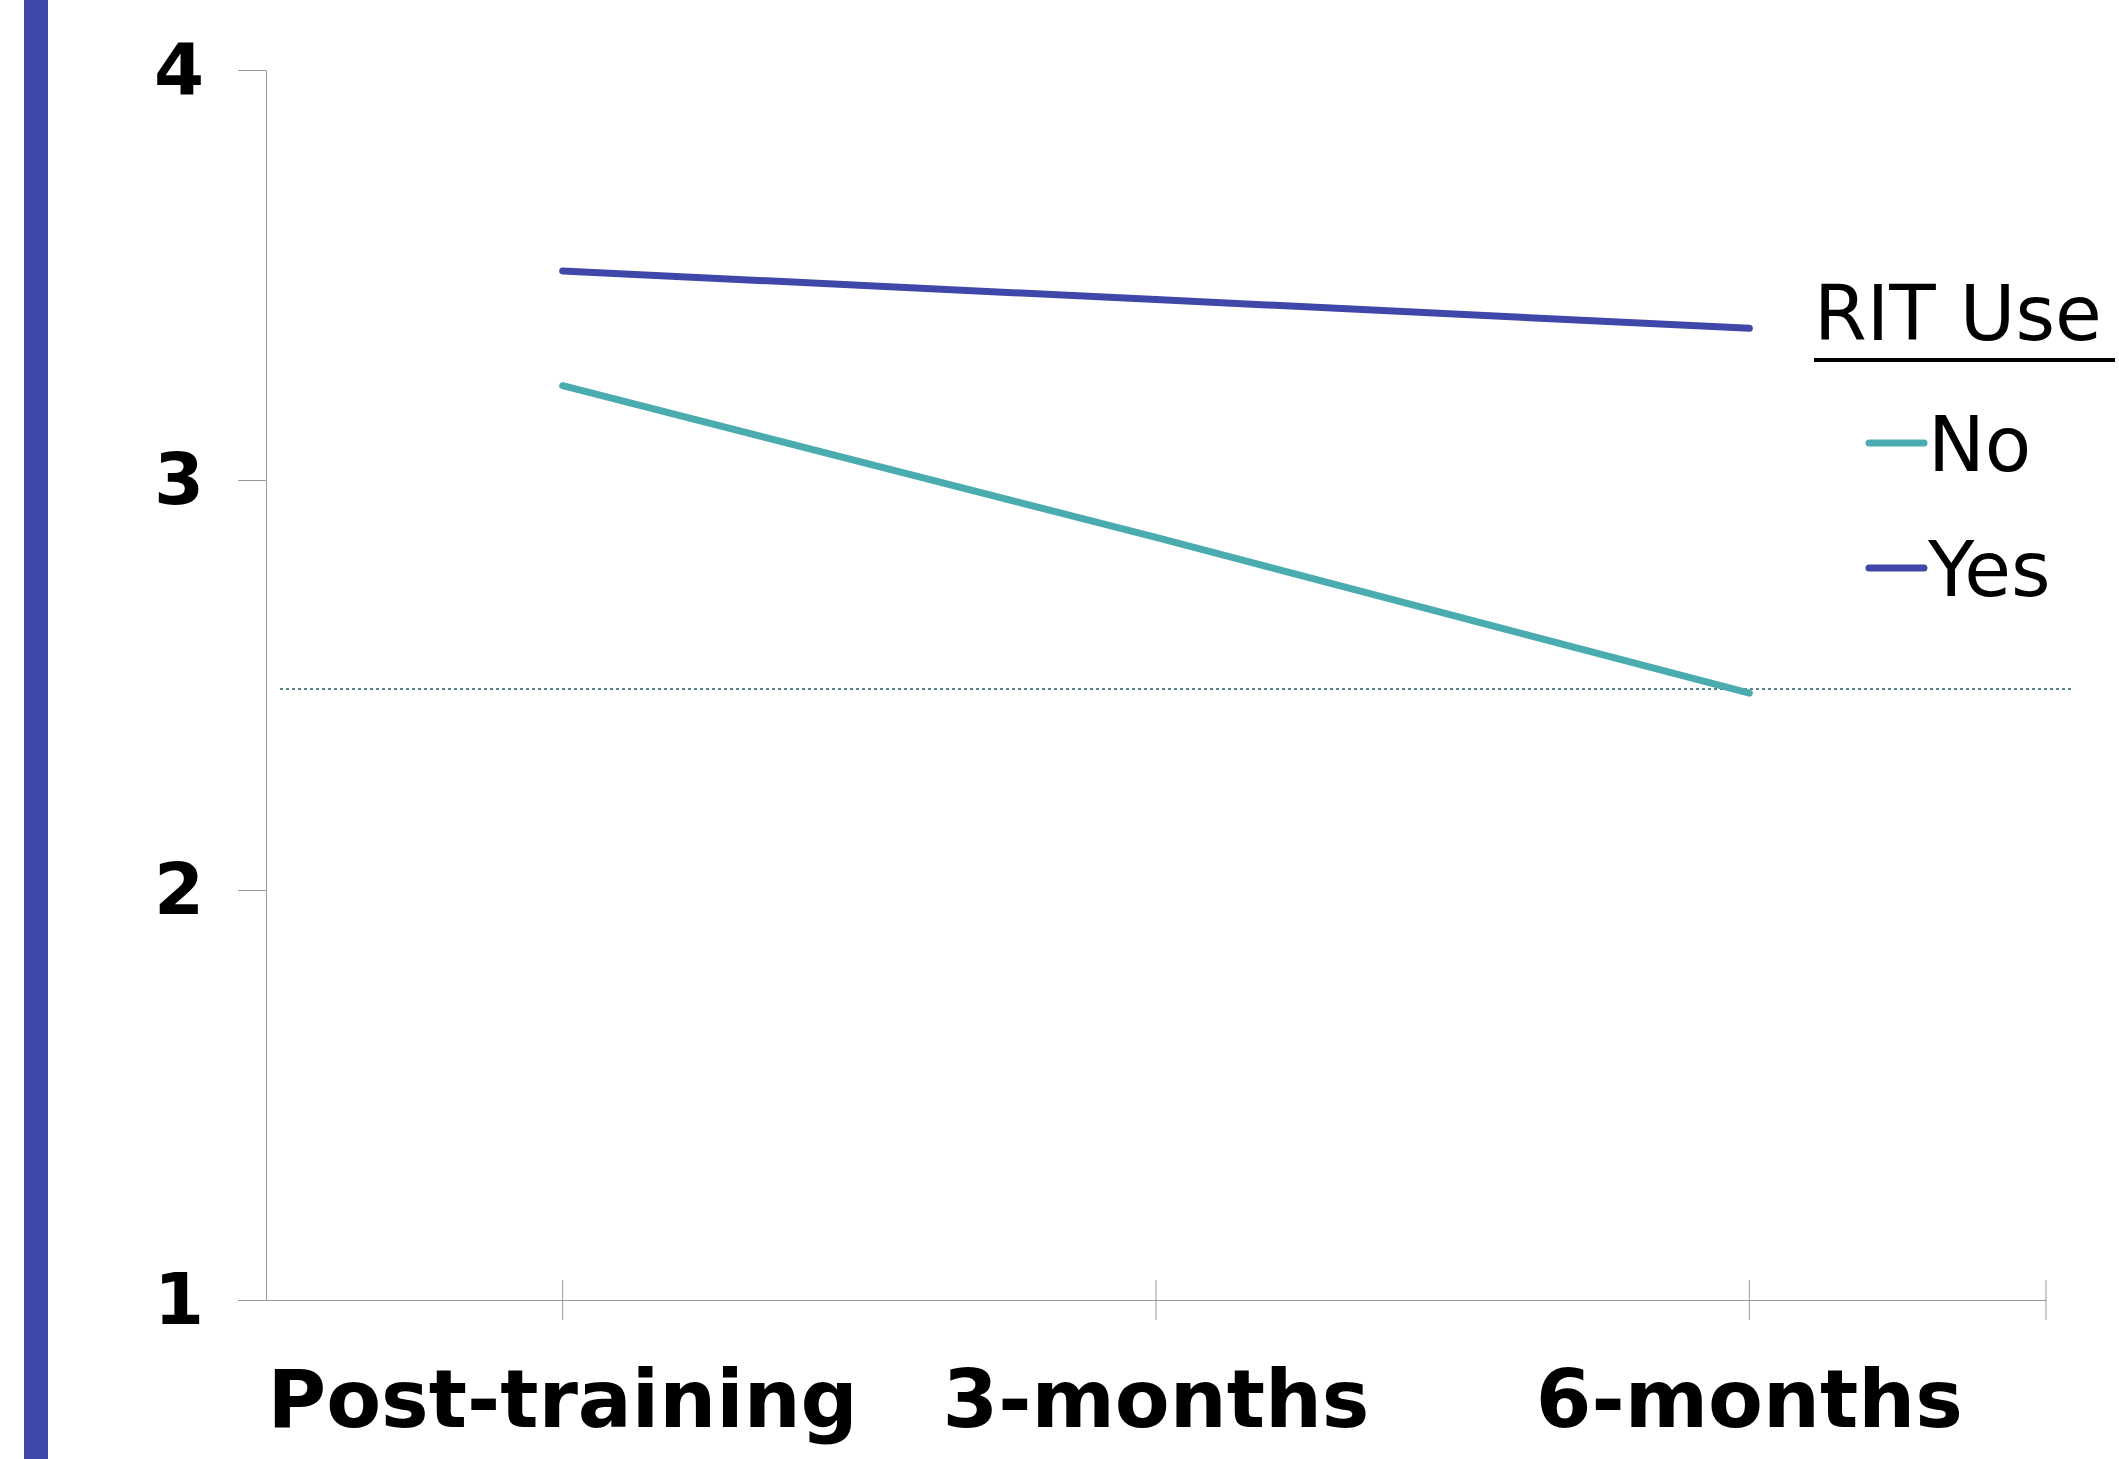  What do you see at coordinates (1156, 1399) in the screenshot?
I see `x-tick-label: 3-months` at bounding box center [1156, 1399].